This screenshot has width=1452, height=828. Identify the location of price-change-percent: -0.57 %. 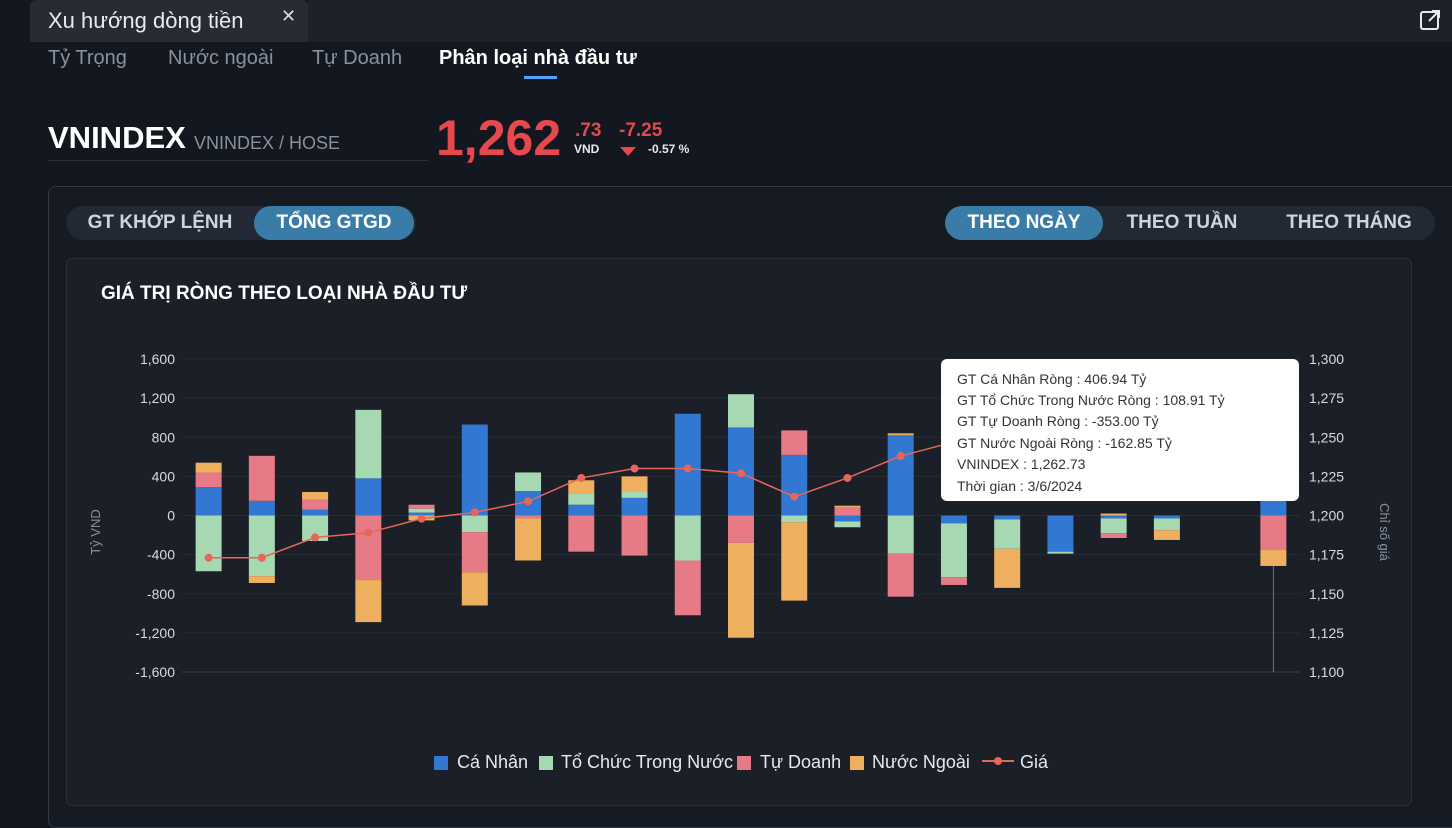
(669, 149).